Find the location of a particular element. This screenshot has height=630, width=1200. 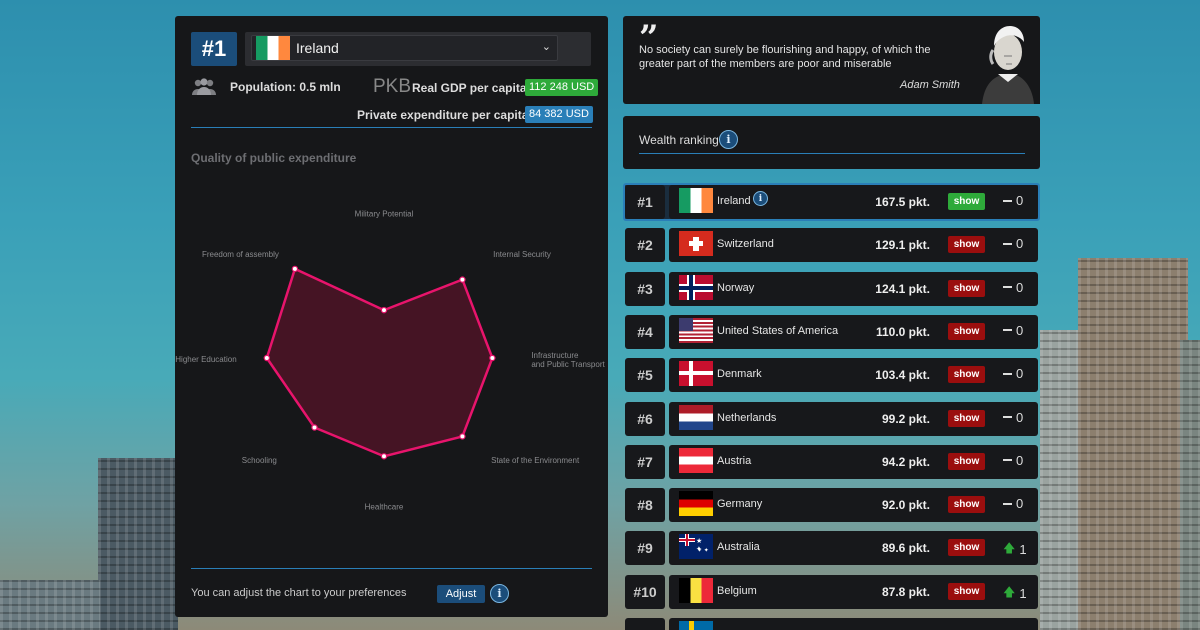

radar-axis-label-line: Infrastructure is located at coordinates (555, 355).